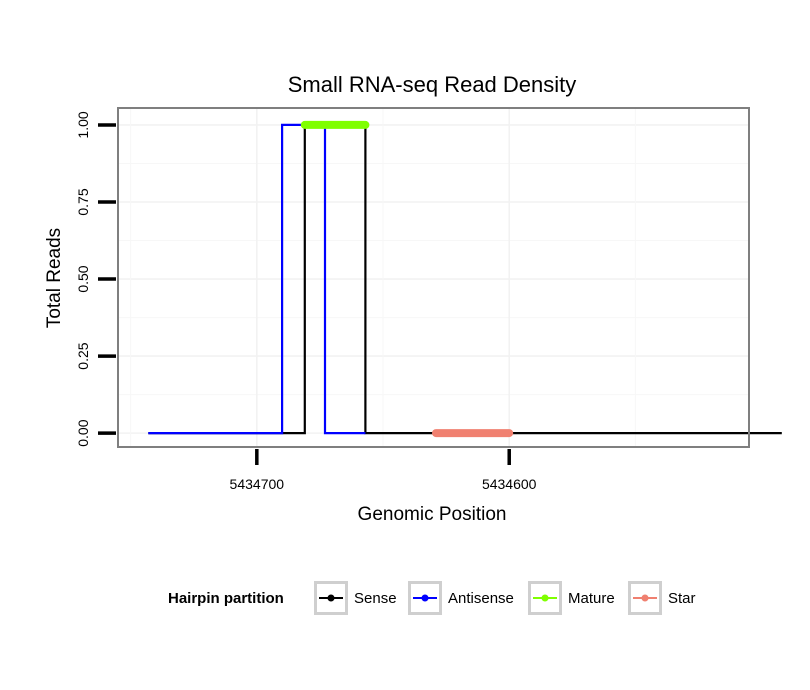 The width and height of the screenshot is (810, 690). I want to click on legend-item-mature: Mature, so click(571, 598).